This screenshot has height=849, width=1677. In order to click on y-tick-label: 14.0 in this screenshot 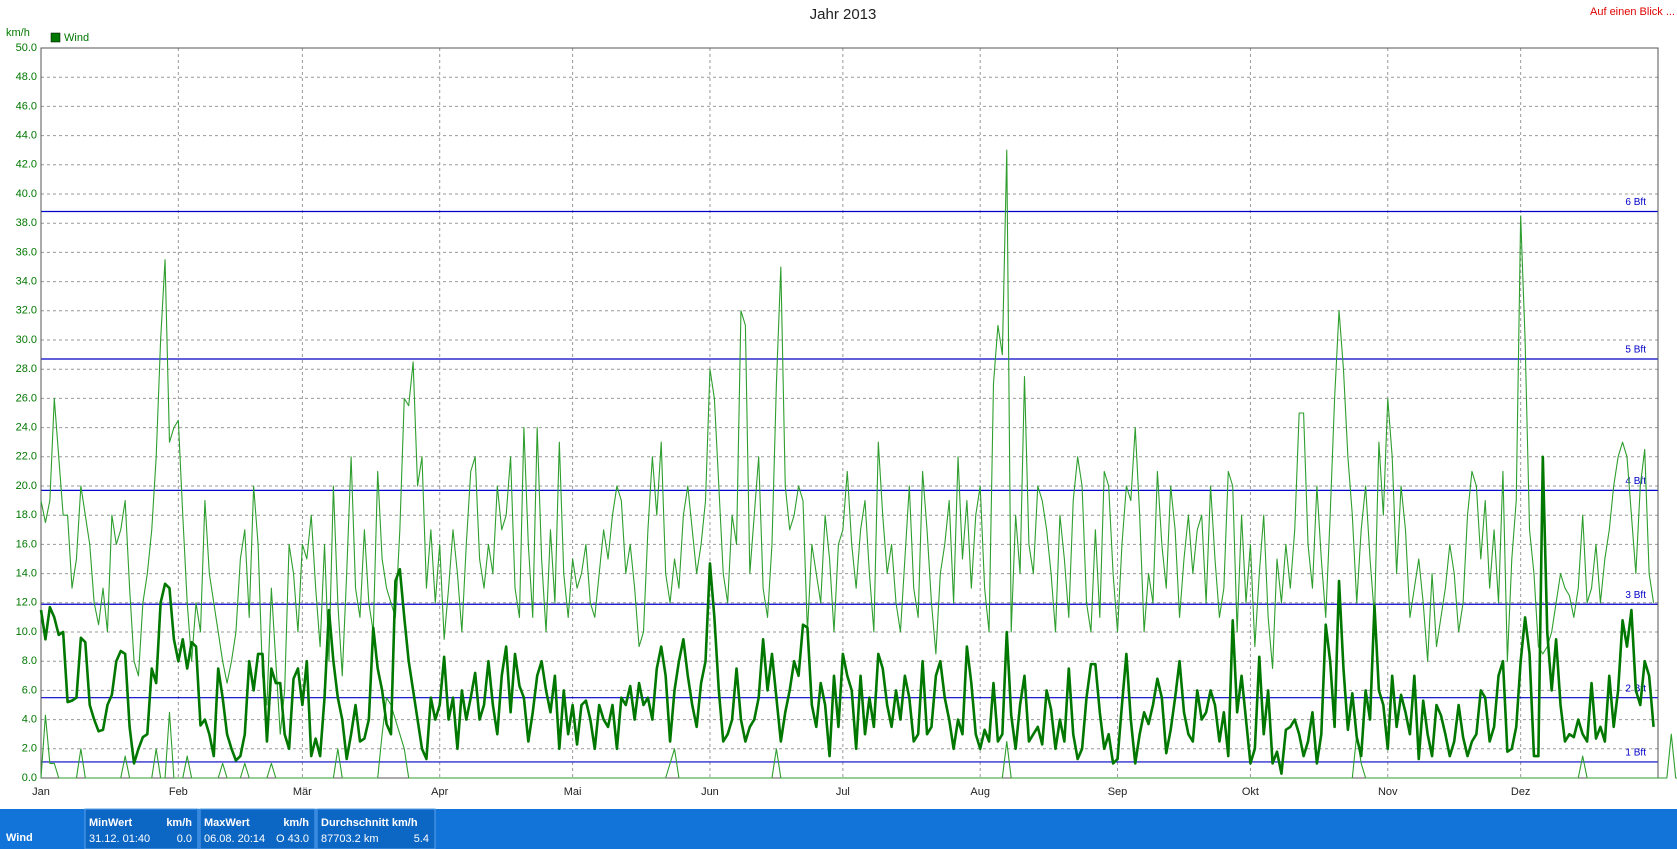, I will do `click(26, 574)`.